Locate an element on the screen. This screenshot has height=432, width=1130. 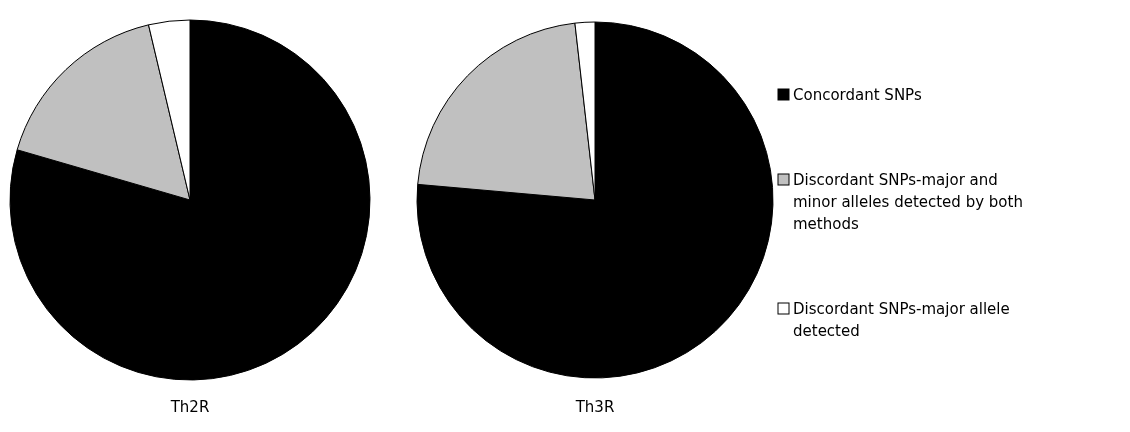
text: Th2R is located at coordinates (189, 407).